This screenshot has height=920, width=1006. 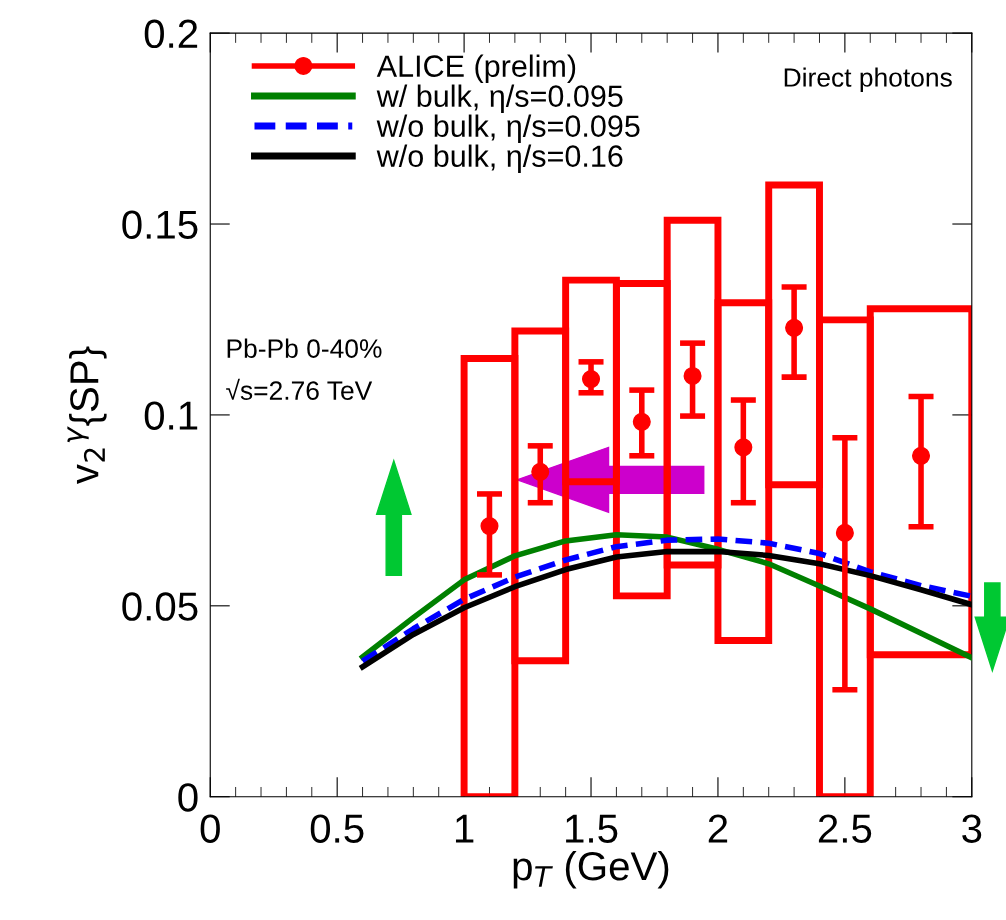 What do you see at coordinates (972, 828) in the screenshot?
I see `x-tick-label: 3` at bounding box center [972, 828].